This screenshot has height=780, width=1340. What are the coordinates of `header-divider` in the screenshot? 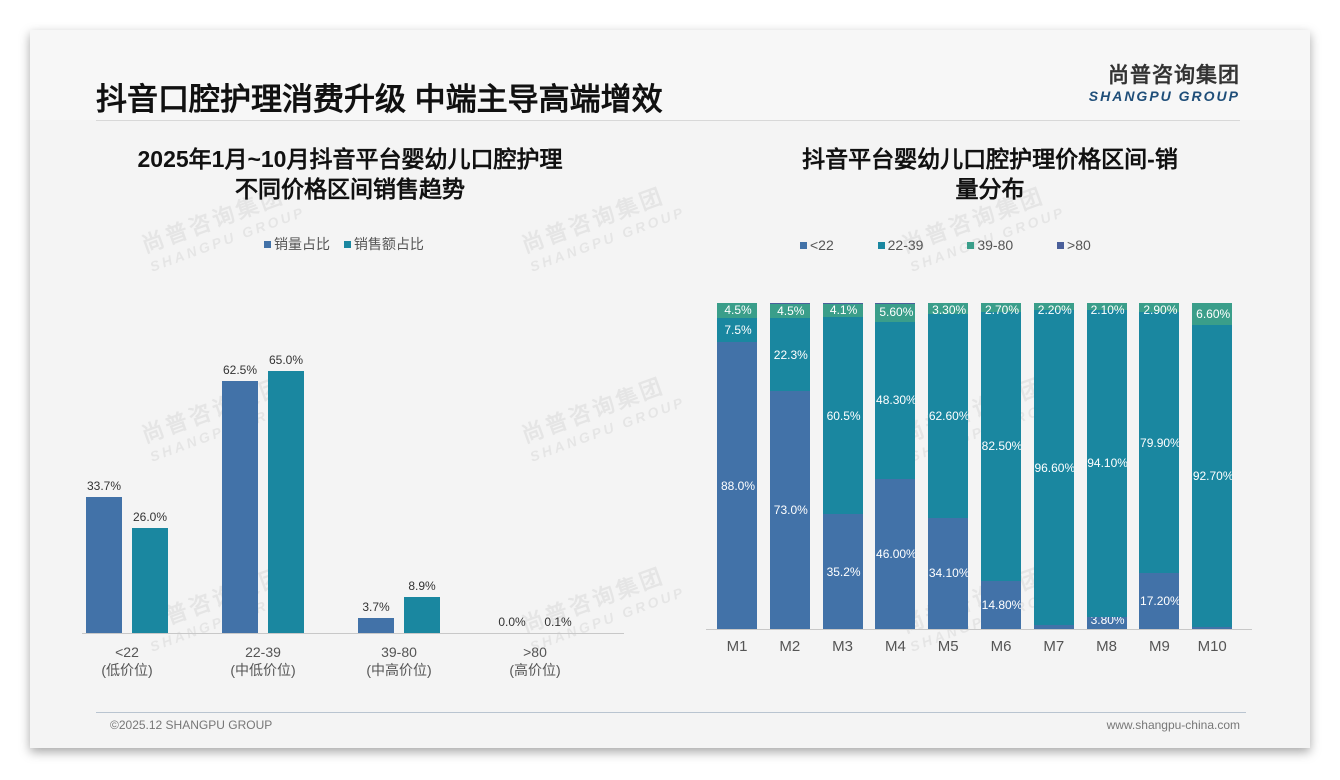 It's located at (668, 120).